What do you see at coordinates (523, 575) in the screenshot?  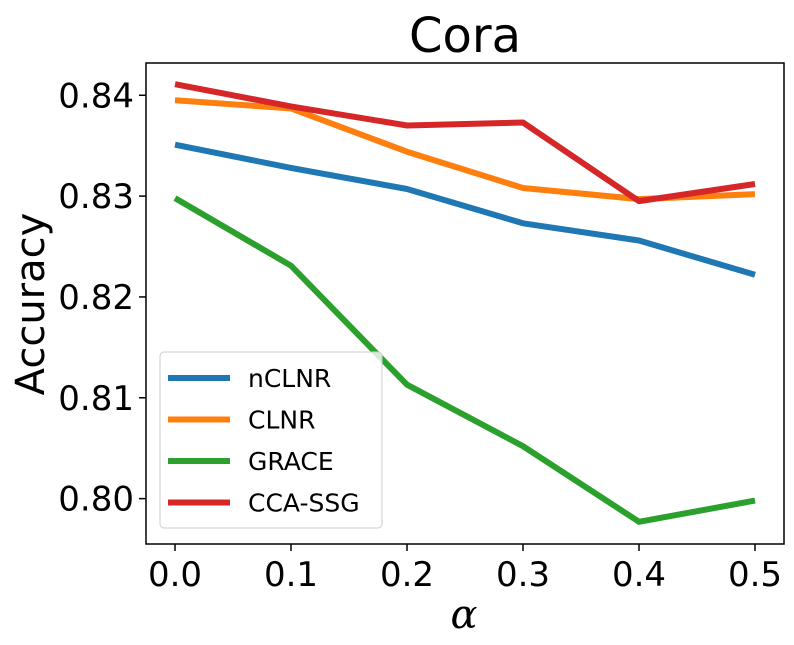 I see `x-tick-label: 0.3` at bounding box center [523, 575].